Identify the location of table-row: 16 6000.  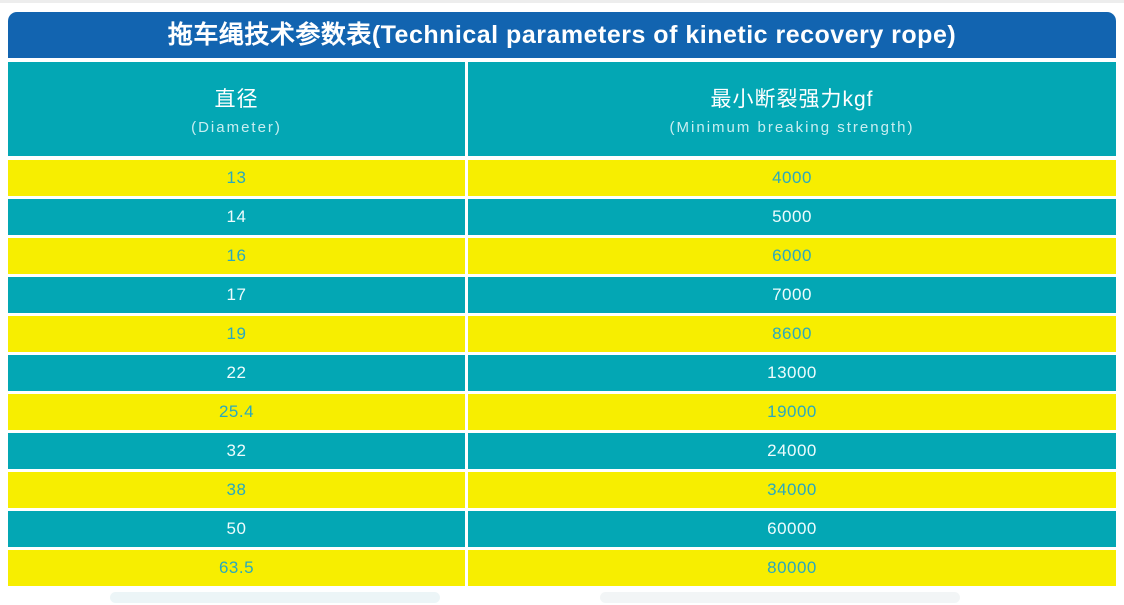
(562, 256).